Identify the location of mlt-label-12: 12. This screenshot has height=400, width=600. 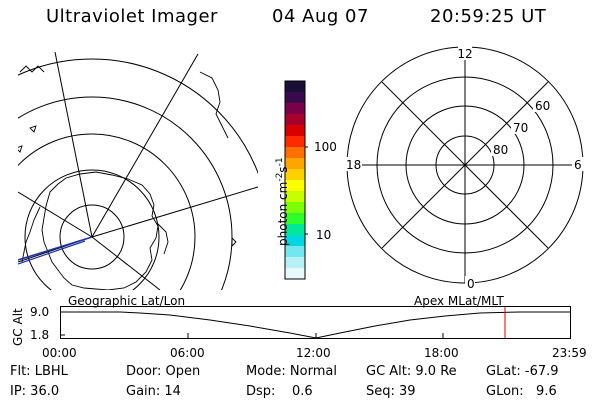
(464, 54).